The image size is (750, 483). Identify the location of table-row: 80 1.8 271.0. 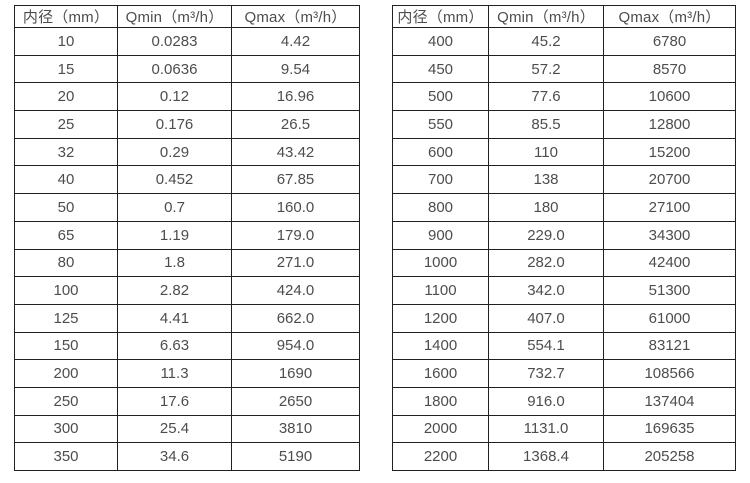
(187, 263).